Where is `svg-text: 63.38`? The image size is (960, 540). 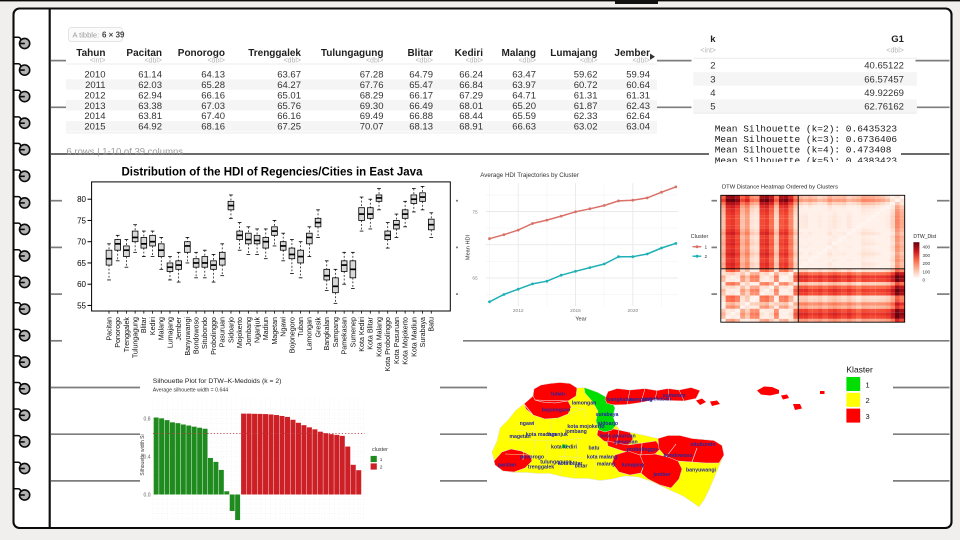 svg-text: 63.38 is located at coordinates (150, 106).